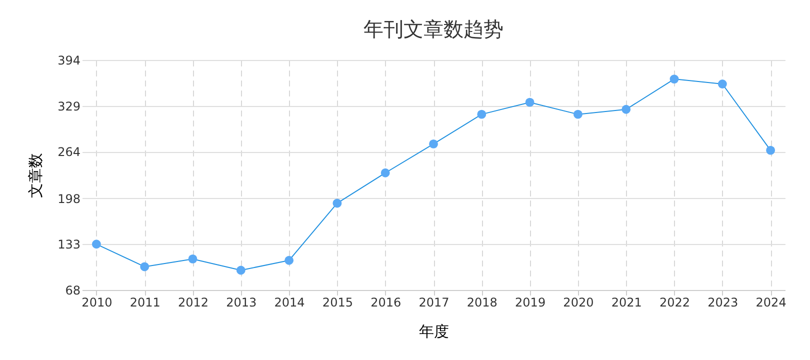 Image resolution: width=810 pixels, height=360 pixels. Describe the element at coordinates (578, 303) in the screenshot. I see `x-tick-label: 2020` at that location.